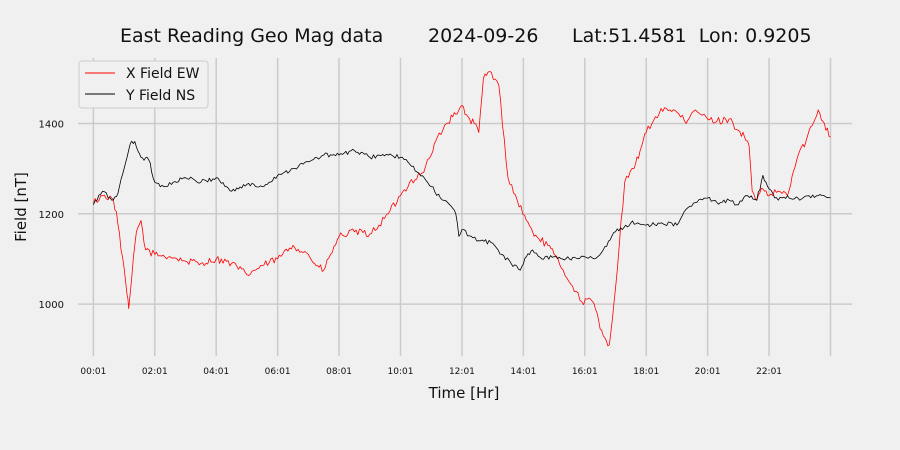 This screenshot has width=900, height=450. Describe the element at coordinates (251, 36) in the screenshot. I see `chart-title: East Reading Geo Mag data` at that location.